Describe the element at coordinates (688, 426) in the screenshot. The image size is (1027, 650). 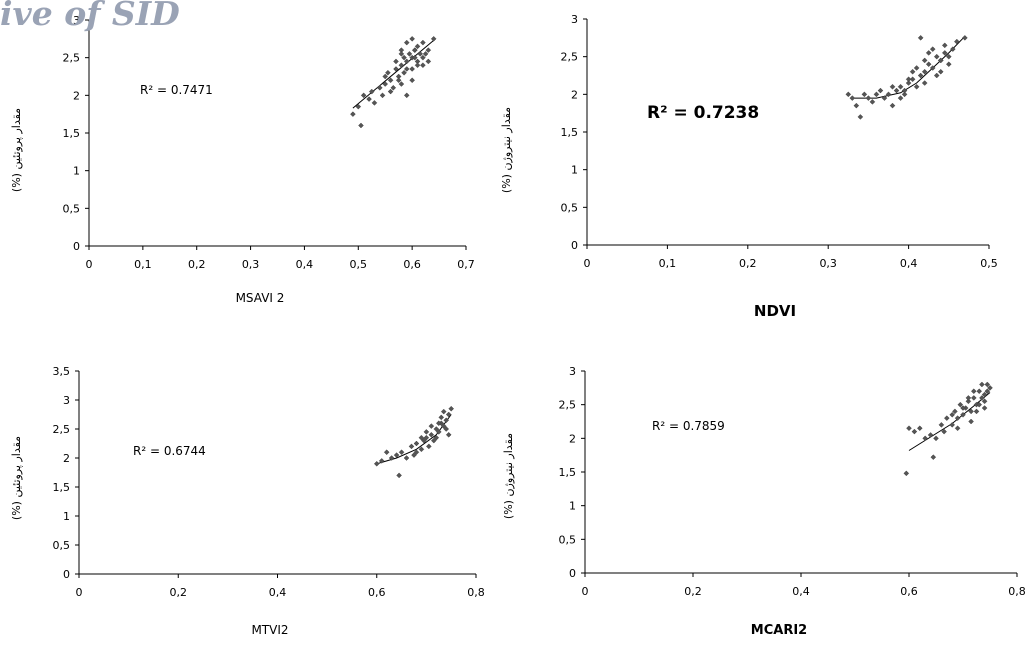
I see `r2-annotation: R² = 0.7859` at that location.